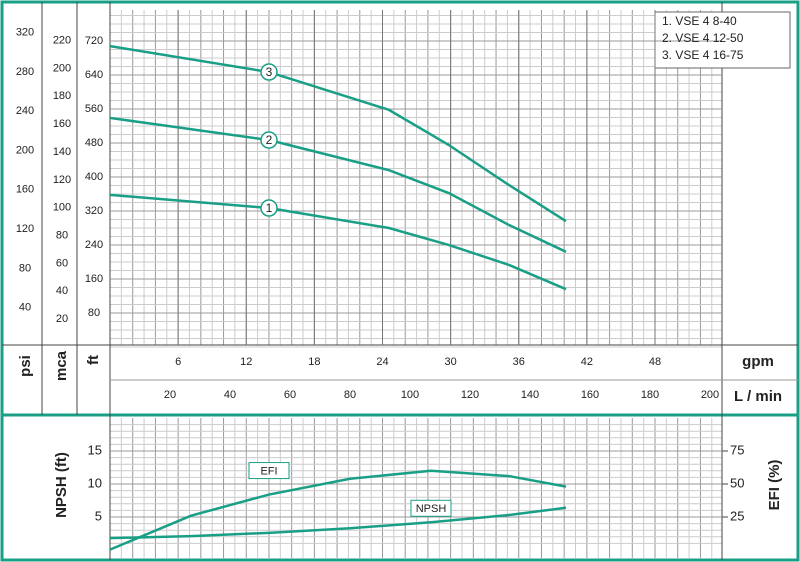 The height and width of the screenshot is (562, 800). What do you see at coordinates (62, 263) in the screenshot?
I see `y2-tick-label: 60` at bounding box center [62, 263].